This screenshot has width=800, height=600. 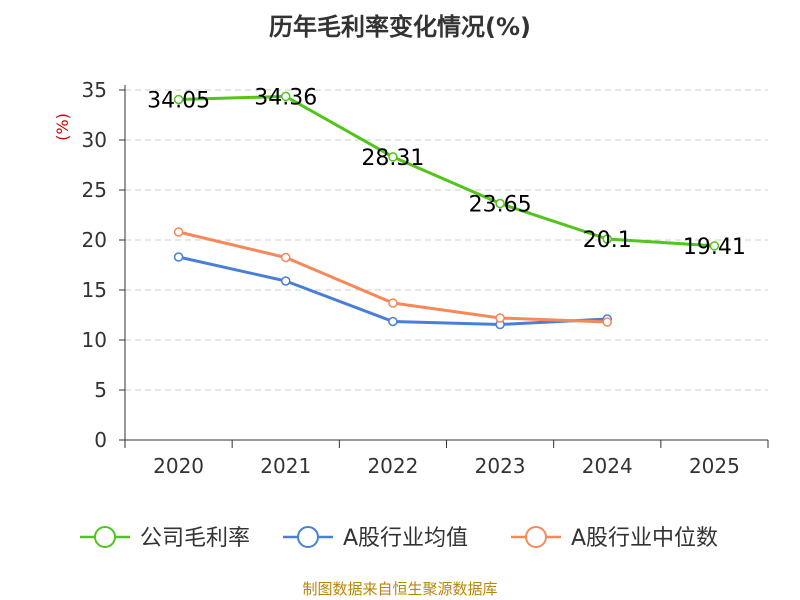 I want to click on y-tick-label: 15, so click(x=94, y=290).